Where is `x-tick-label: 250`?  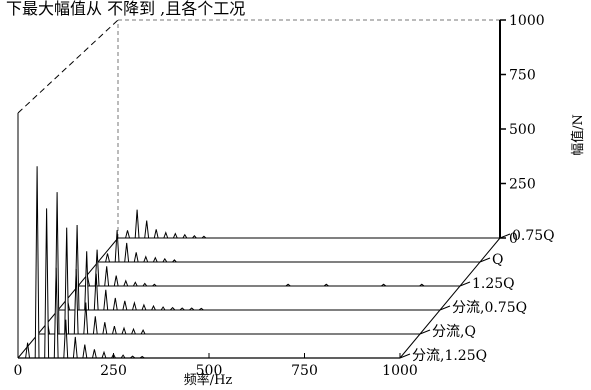
x-tick-label: 250 is located at coordinates (113, 371).